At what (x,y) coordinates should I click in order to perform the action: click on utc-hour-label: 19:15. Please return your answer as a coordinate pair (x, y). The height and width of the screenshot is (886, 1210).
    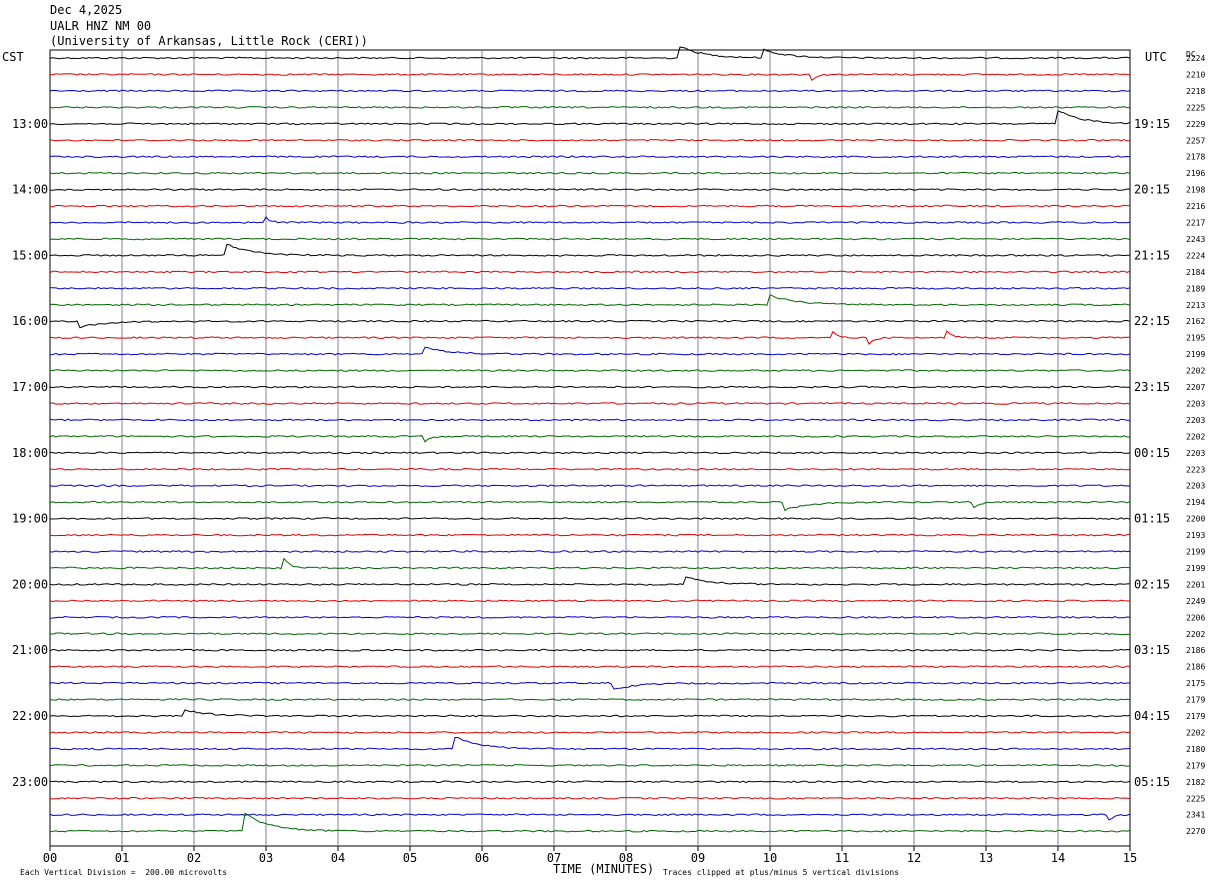
    Looking at the image, I should click on (1152, 124).